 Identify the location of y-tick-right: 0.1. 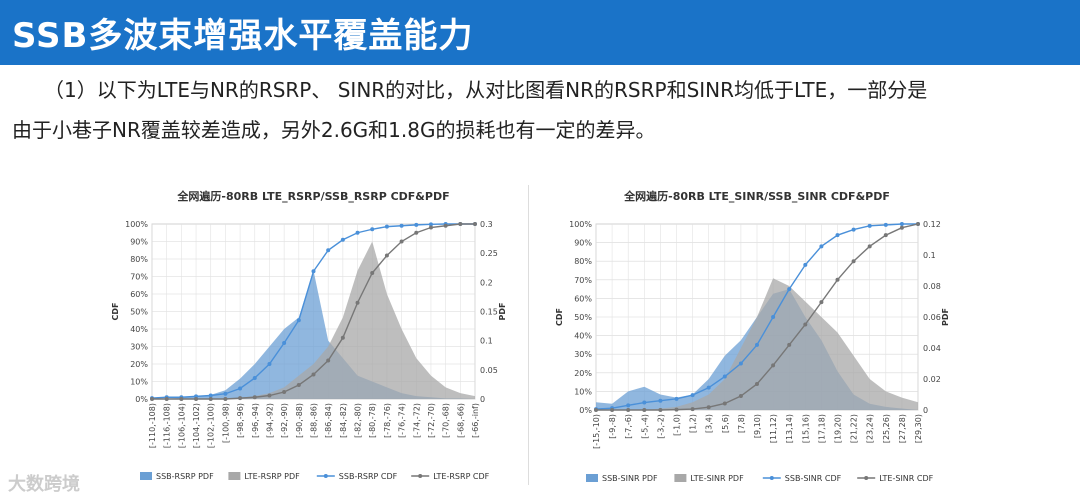
(929, 255).